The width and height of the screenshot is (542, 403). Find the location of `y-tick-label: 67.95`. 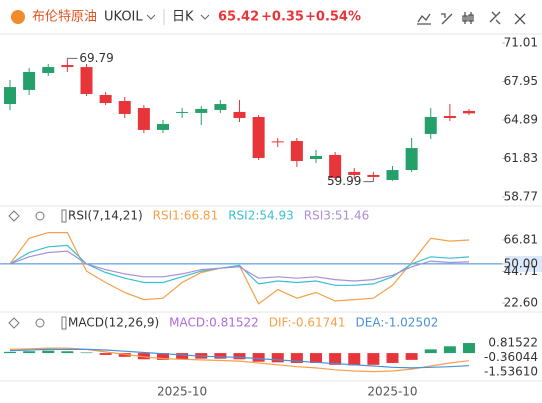

y-tick-label: 67.95 is located at coordinates (521, 81).